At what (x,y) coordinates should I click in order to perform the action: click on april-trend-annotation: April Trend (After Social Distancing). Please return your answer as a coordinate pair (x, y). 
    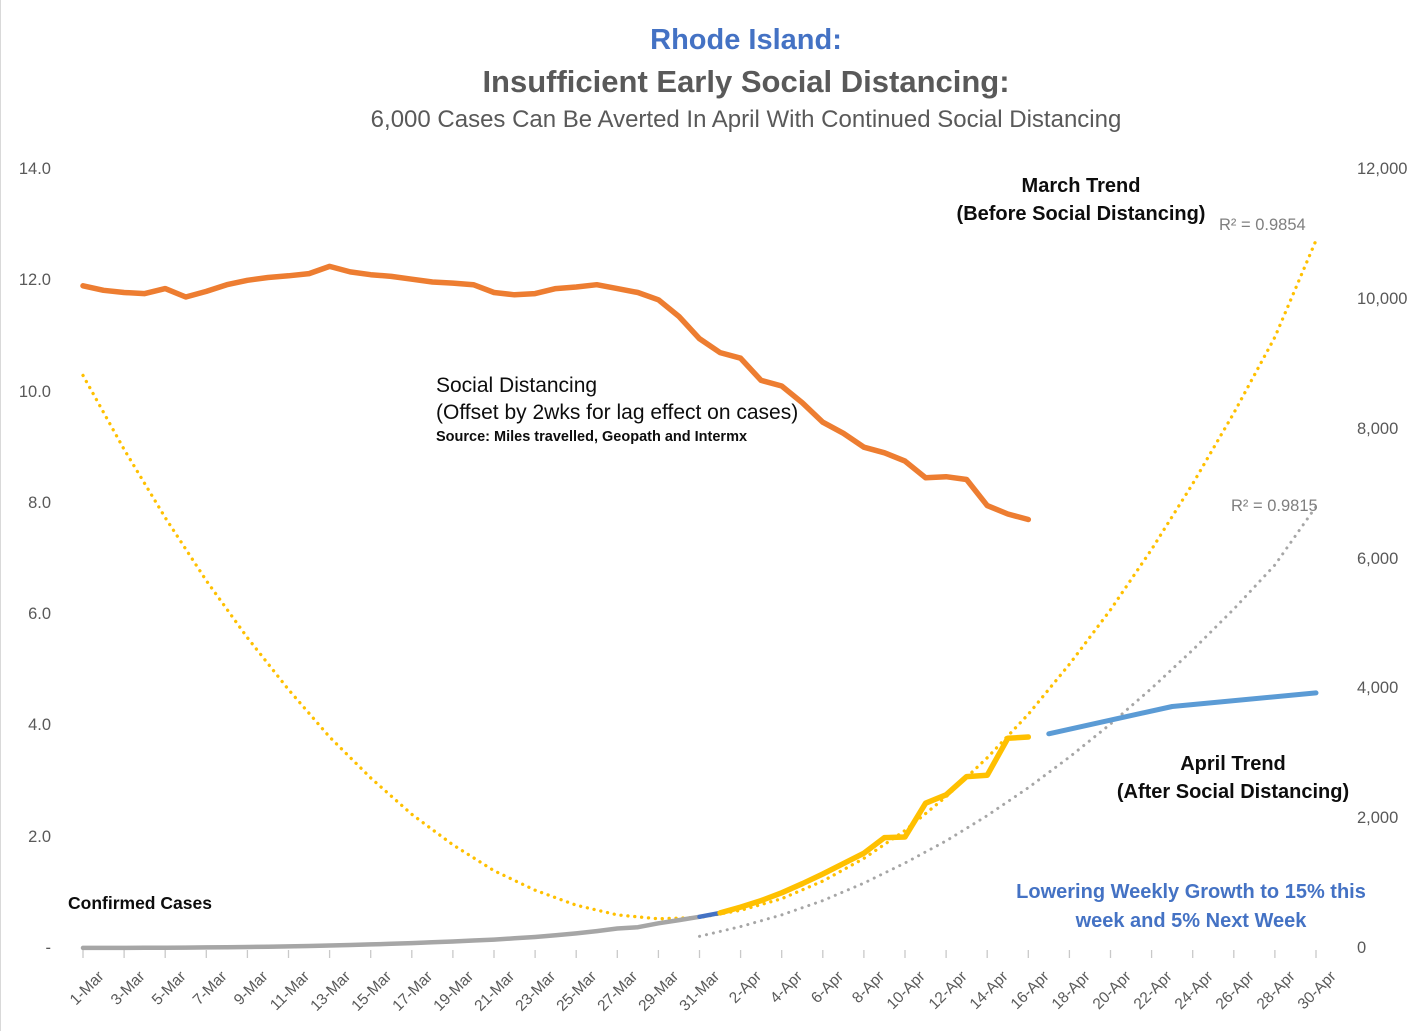
    Looking at the image, I should click on (1233, 778).